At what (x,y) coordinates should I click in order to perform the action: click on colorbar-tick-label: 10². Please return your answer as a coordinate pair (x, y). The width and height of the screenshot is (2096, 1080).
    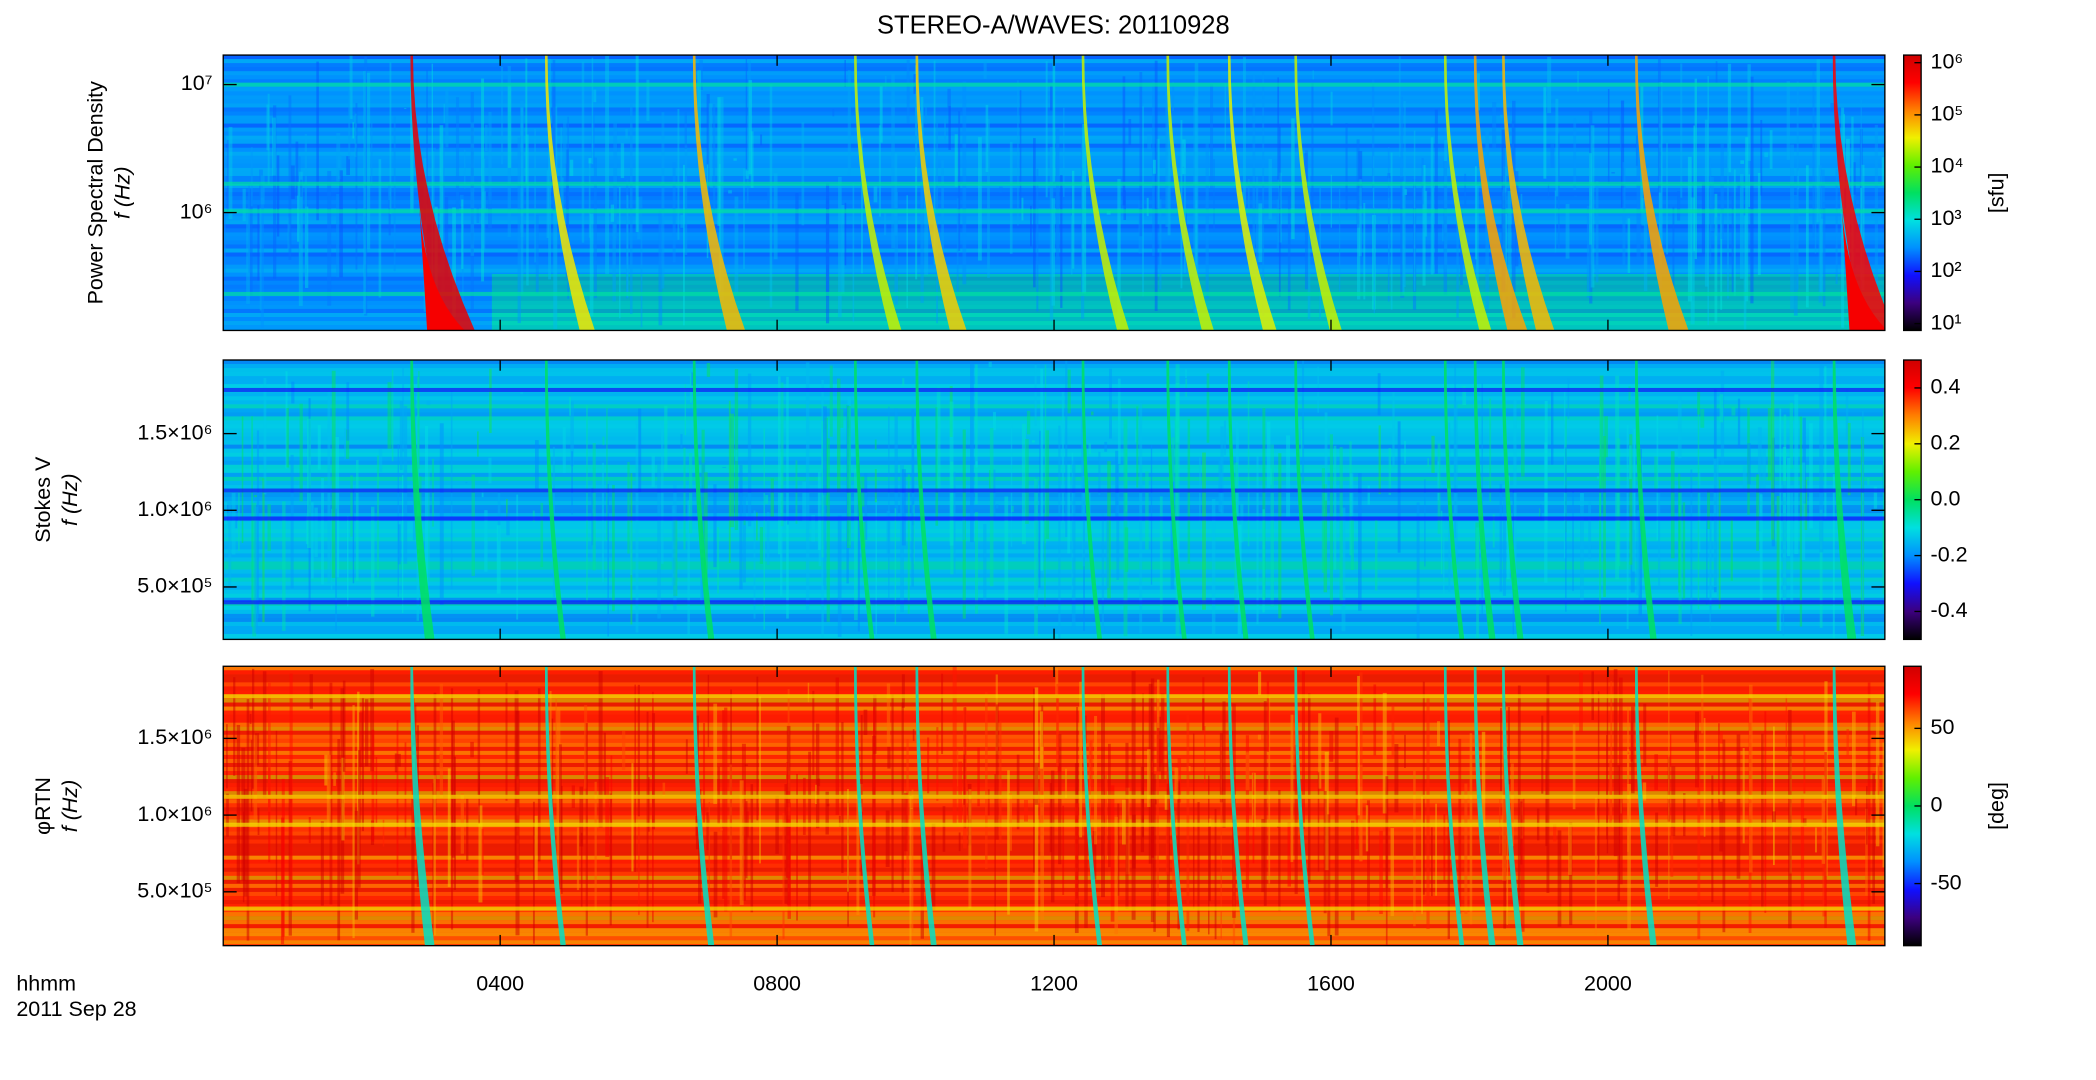
    Looking at the image, I should click on (1946, 270).